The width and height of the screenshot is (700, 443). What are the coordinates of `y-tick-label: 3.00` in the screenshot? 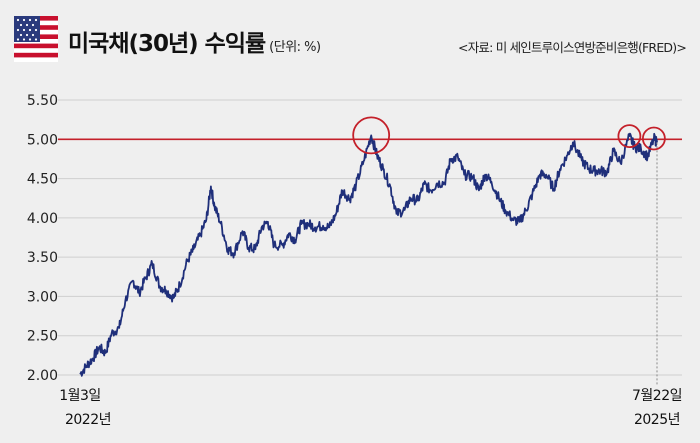 It's located at (42, 297).